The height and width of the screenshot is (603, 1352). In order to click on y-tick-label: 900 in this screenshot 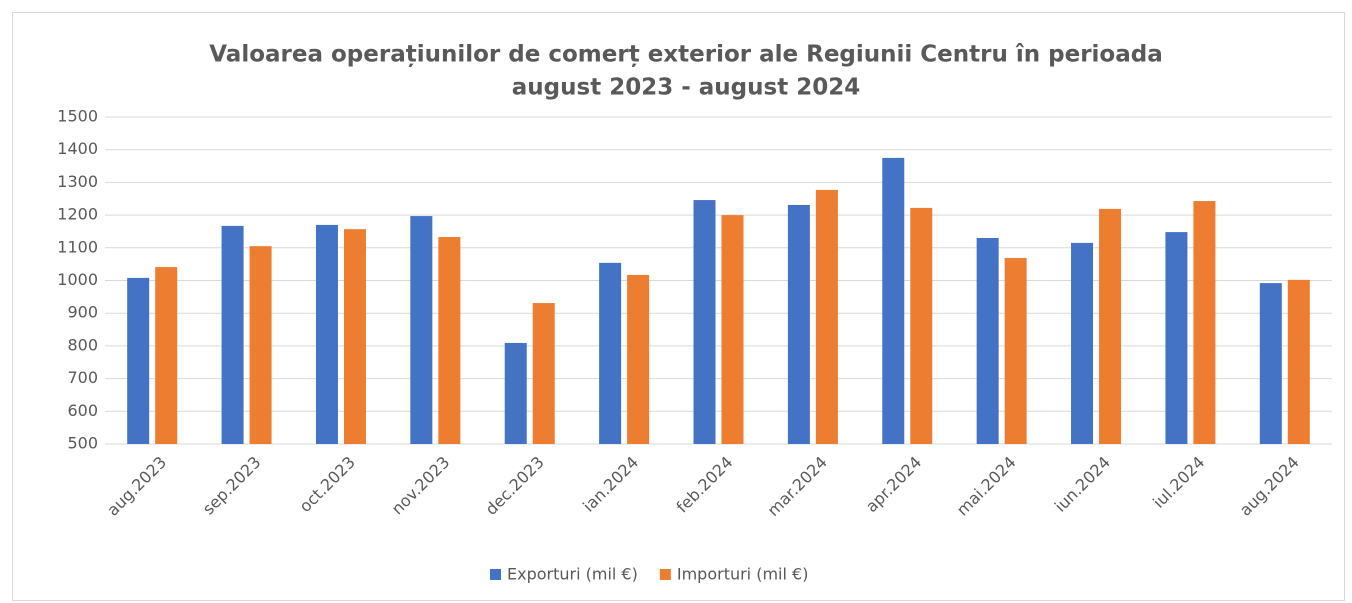, I will do `click(82, 312)`.